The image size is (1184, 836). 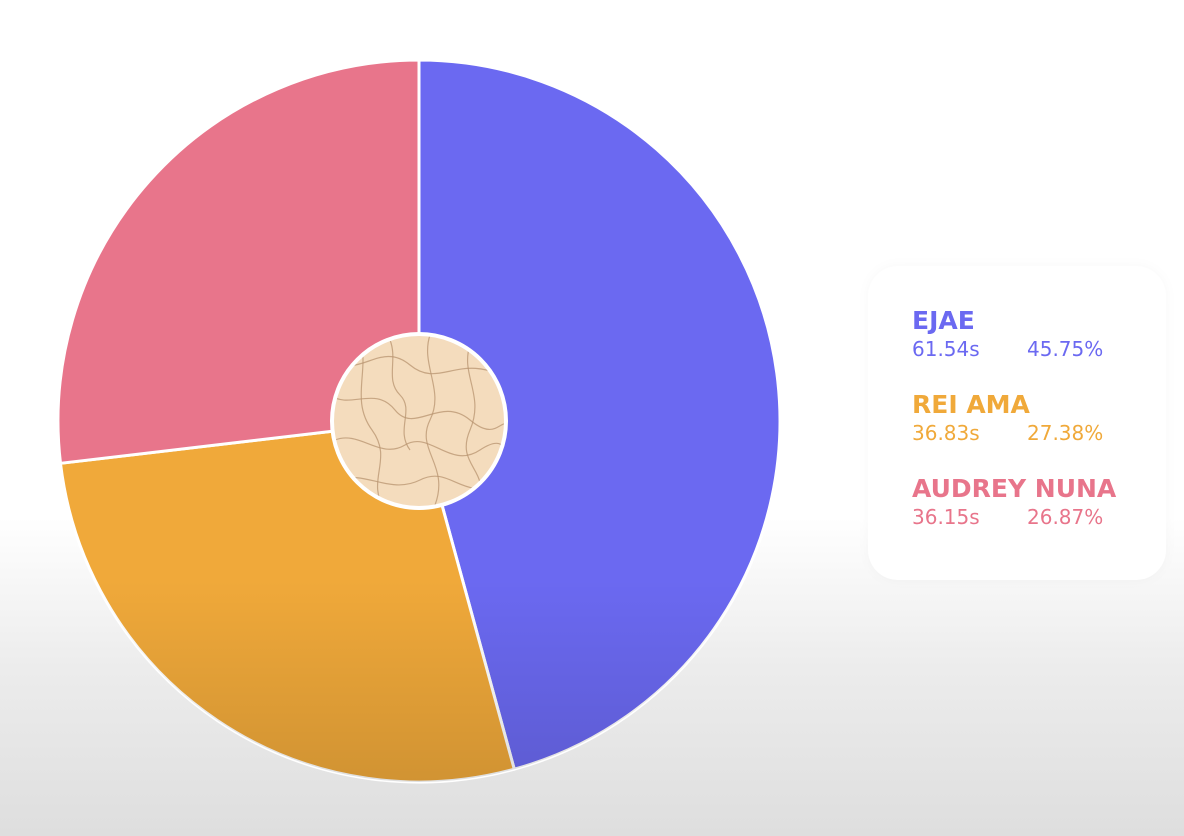 I want to click on legend-name: REI AMA, so click(x=971, y=404).